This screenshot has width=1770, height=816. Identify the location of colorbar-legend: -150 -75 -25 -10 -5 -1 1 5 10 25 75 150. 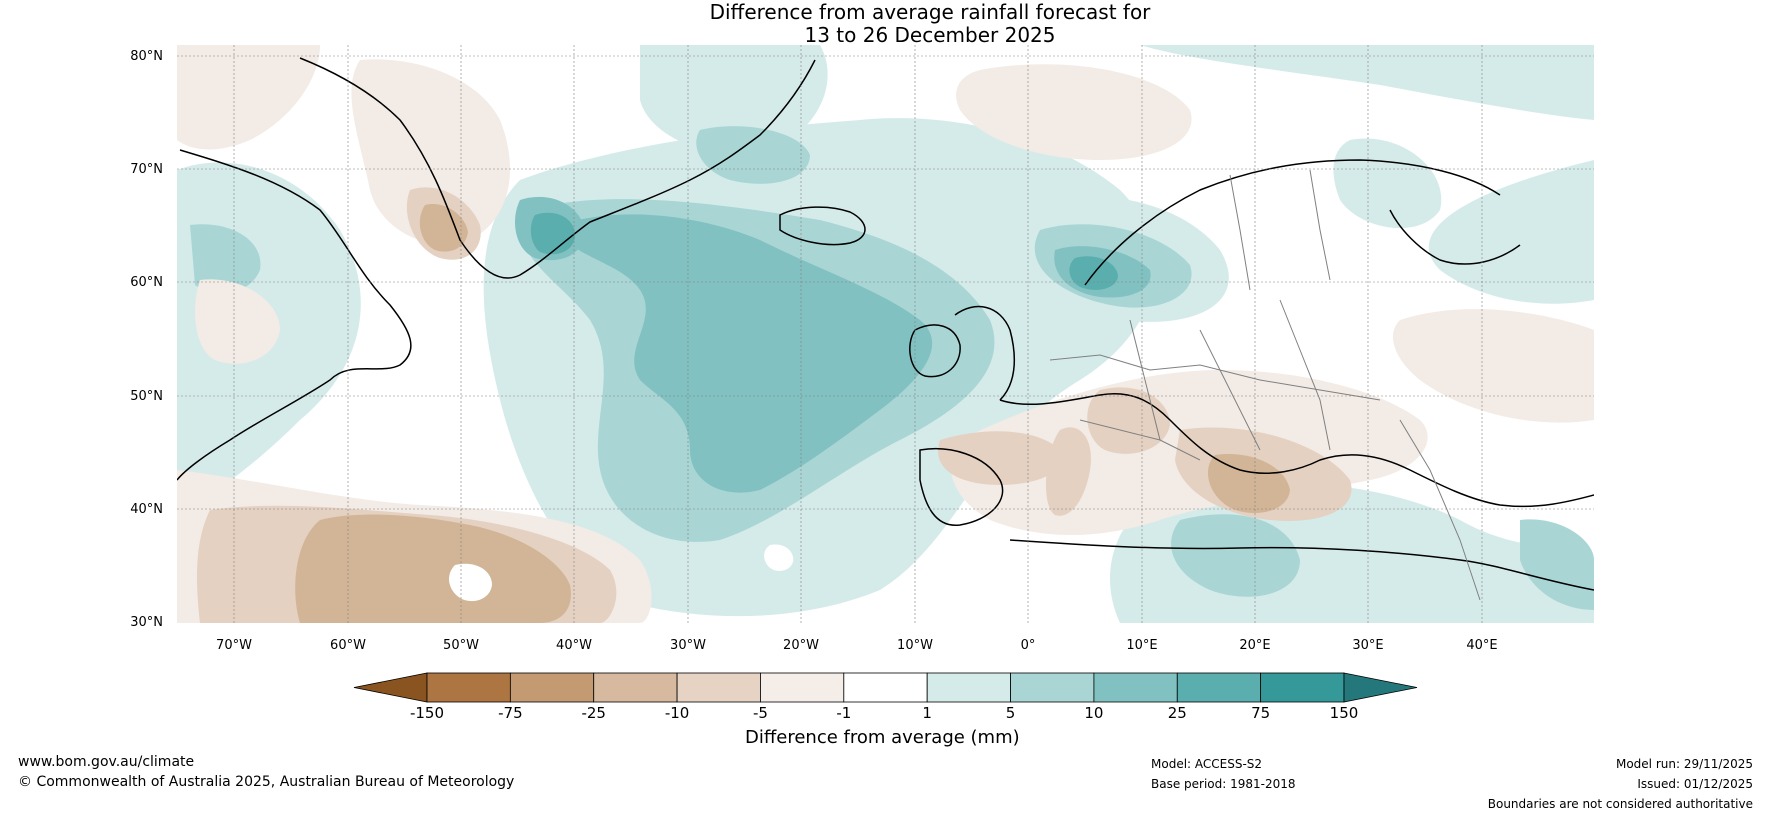
(885, 697).